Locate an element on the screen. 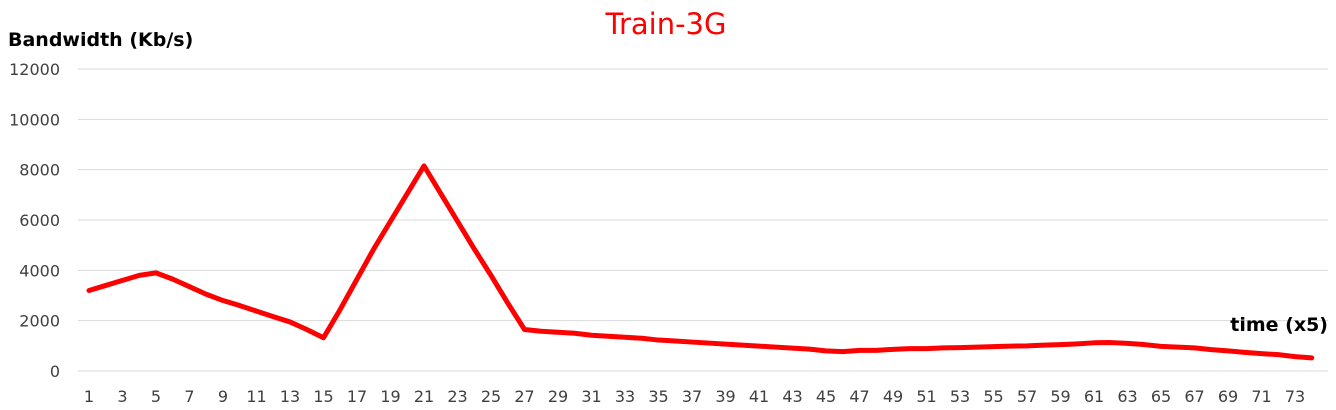  x-tick-label: 27 is located at coordinates (524, 396).